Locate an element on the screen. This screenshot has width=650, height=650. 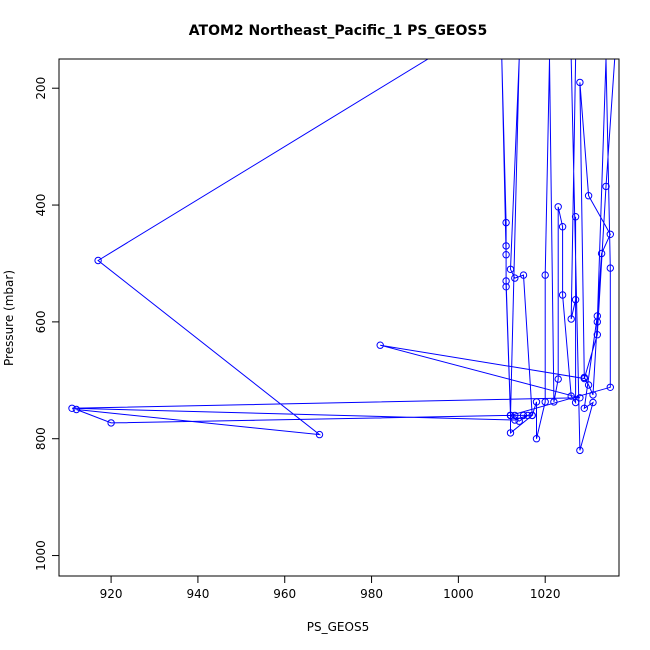
x-tick-label: 1020 is located at coordinates (545, 594).